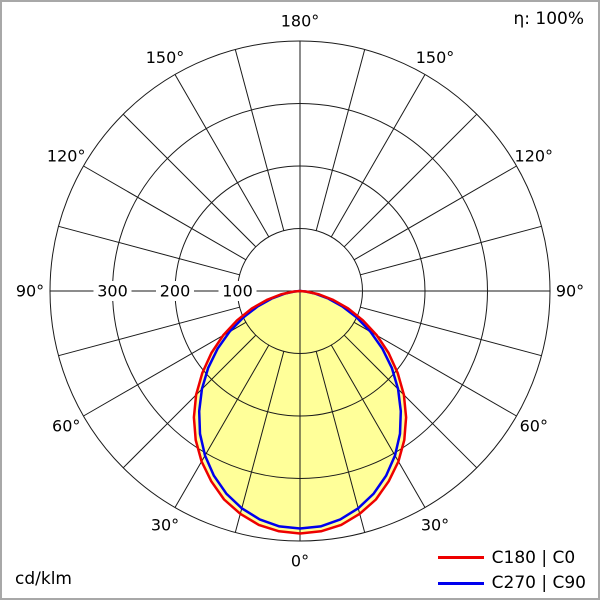 The height and width of the screenshot is (600, 600). I want to click on unit-label: cd/klm, so click(43, 579).